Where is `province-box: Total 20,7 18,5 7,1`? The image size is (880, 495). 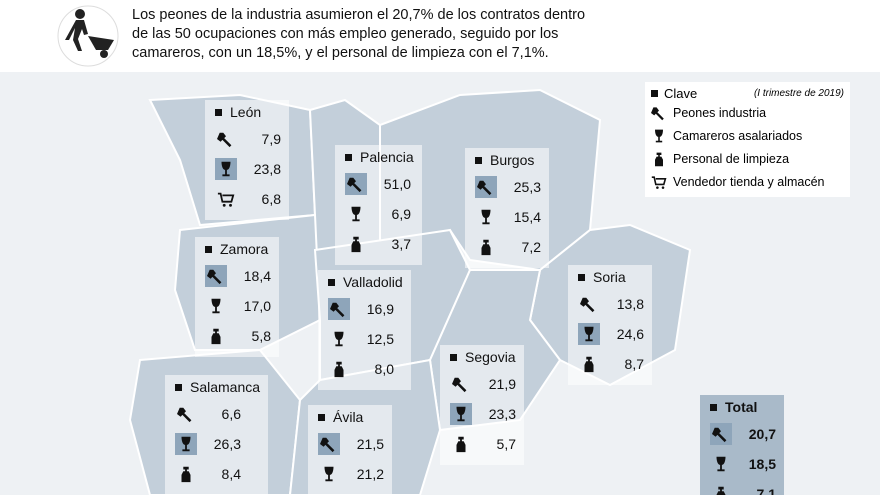
province-box: Total 20,7 18,5 7,1 is located at coordinates (742, 445).